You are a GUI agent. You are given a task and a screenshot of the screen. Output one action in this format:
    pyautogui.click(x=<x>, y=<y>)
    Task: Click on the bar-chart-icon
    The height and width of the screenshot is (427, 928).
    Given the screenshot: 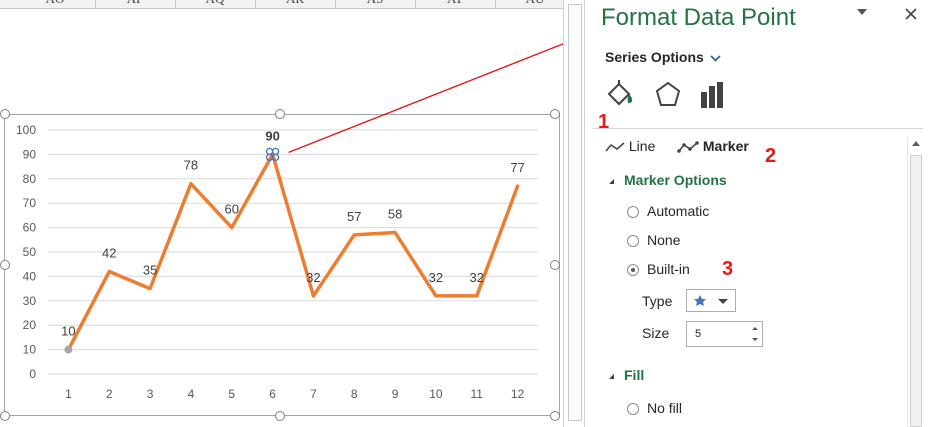 What is the action you would take?
    pyautogui.click(x=712, y=95)
    